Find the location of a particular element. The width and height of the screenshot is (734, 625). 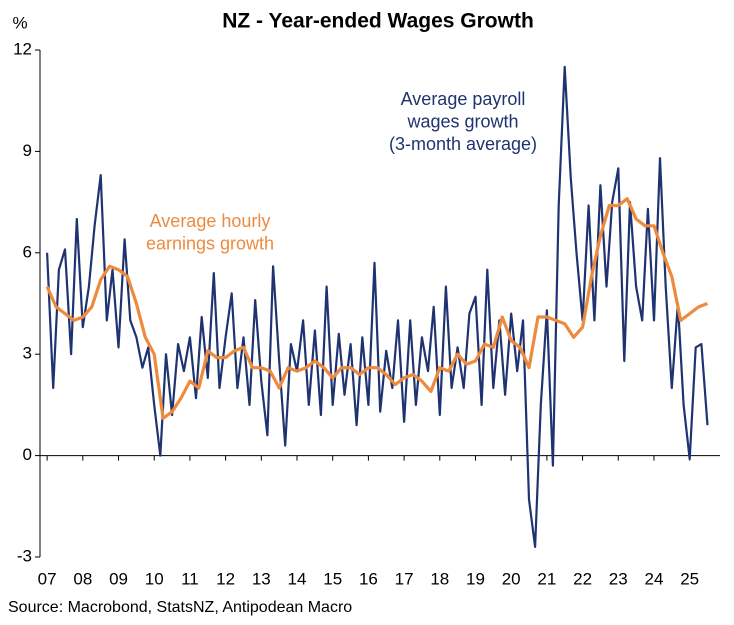

y-tick-label: 0 is located at coordinates (27, 454).